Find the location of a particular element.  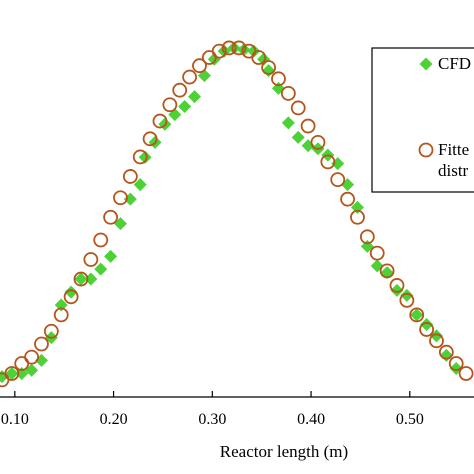

legend-marker-cfd is located at coordinates (426, 64).